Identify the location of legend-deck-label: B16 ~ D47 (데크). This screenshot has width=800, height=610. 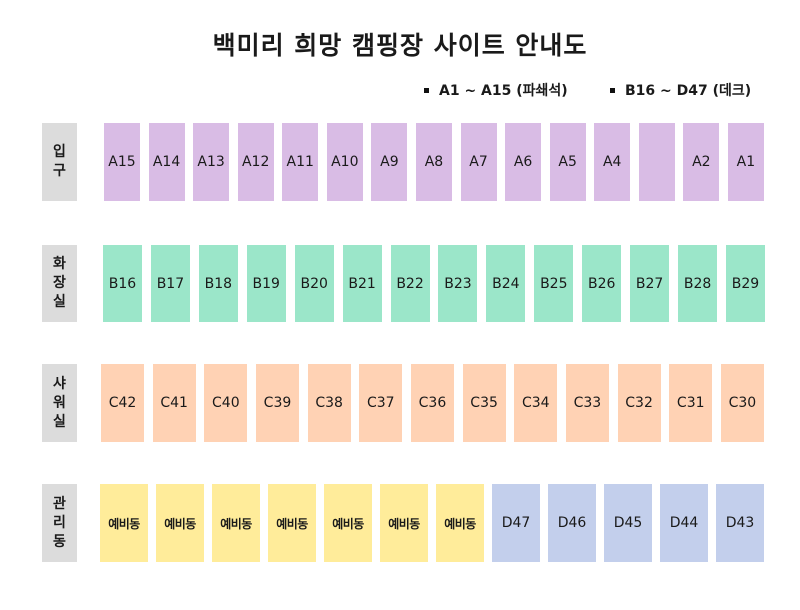
(688, 91).